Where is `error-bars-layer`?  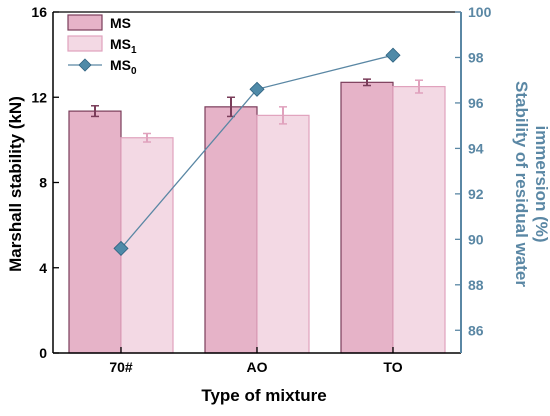 error-bars-layer is located at coordinates (257, 110).